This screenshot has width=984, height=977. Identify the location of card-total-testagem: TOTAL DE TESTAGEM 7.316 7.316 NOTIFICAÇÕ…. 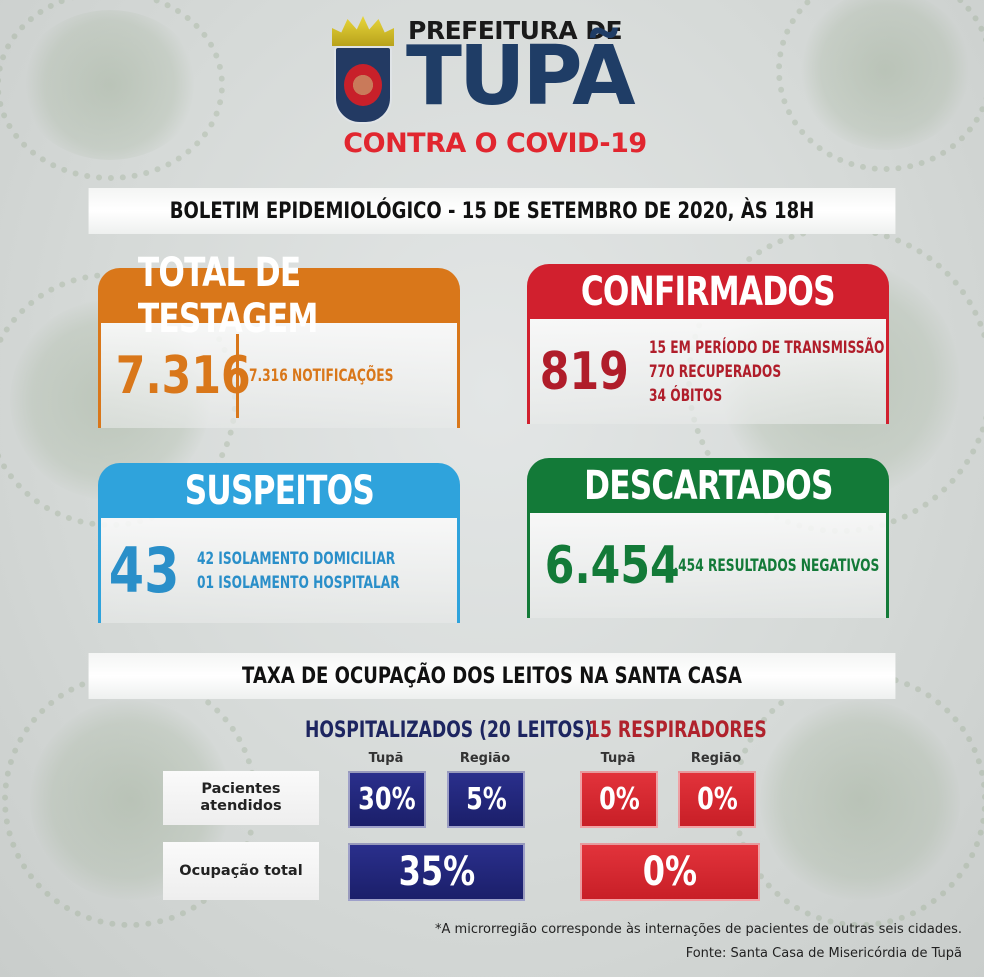
(279, 339).